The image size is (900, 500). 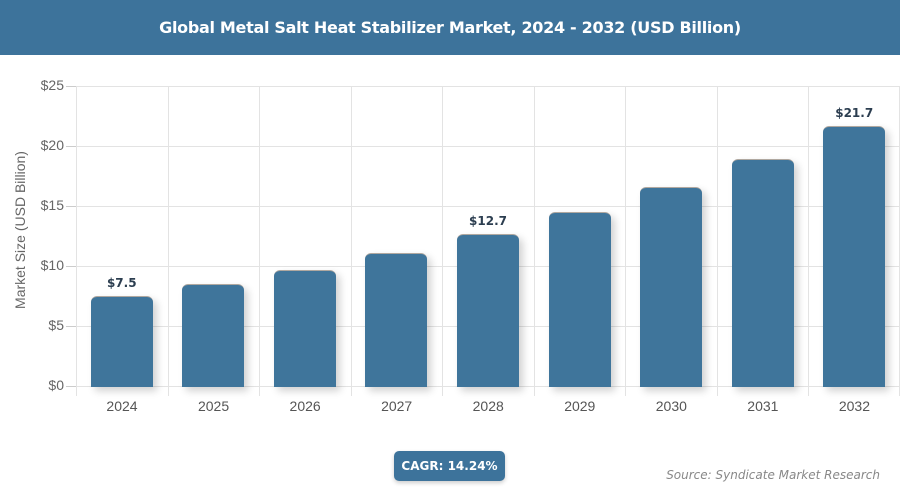 What do you see at coordinates (122, 406) in the screenshot?
I see `x-tick-label: 2024` at bounding box center [122, 406].